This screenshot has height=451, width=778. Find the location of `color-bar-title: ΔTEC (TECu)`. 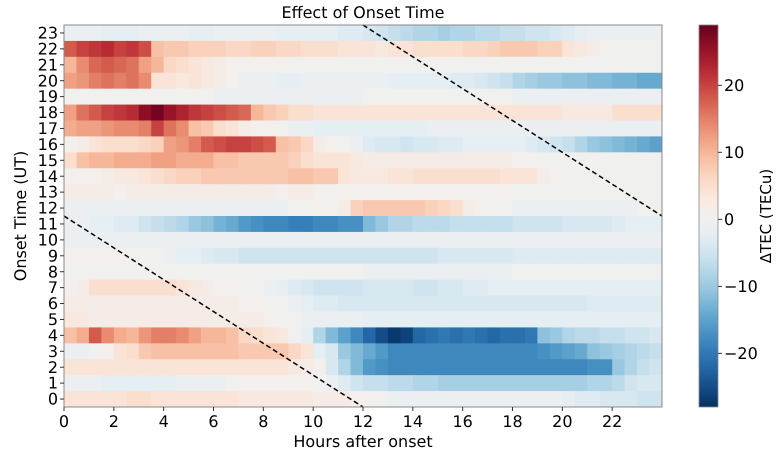

color-bar-title: ΔTEC (TECu) is located at coordinates (766, 216).